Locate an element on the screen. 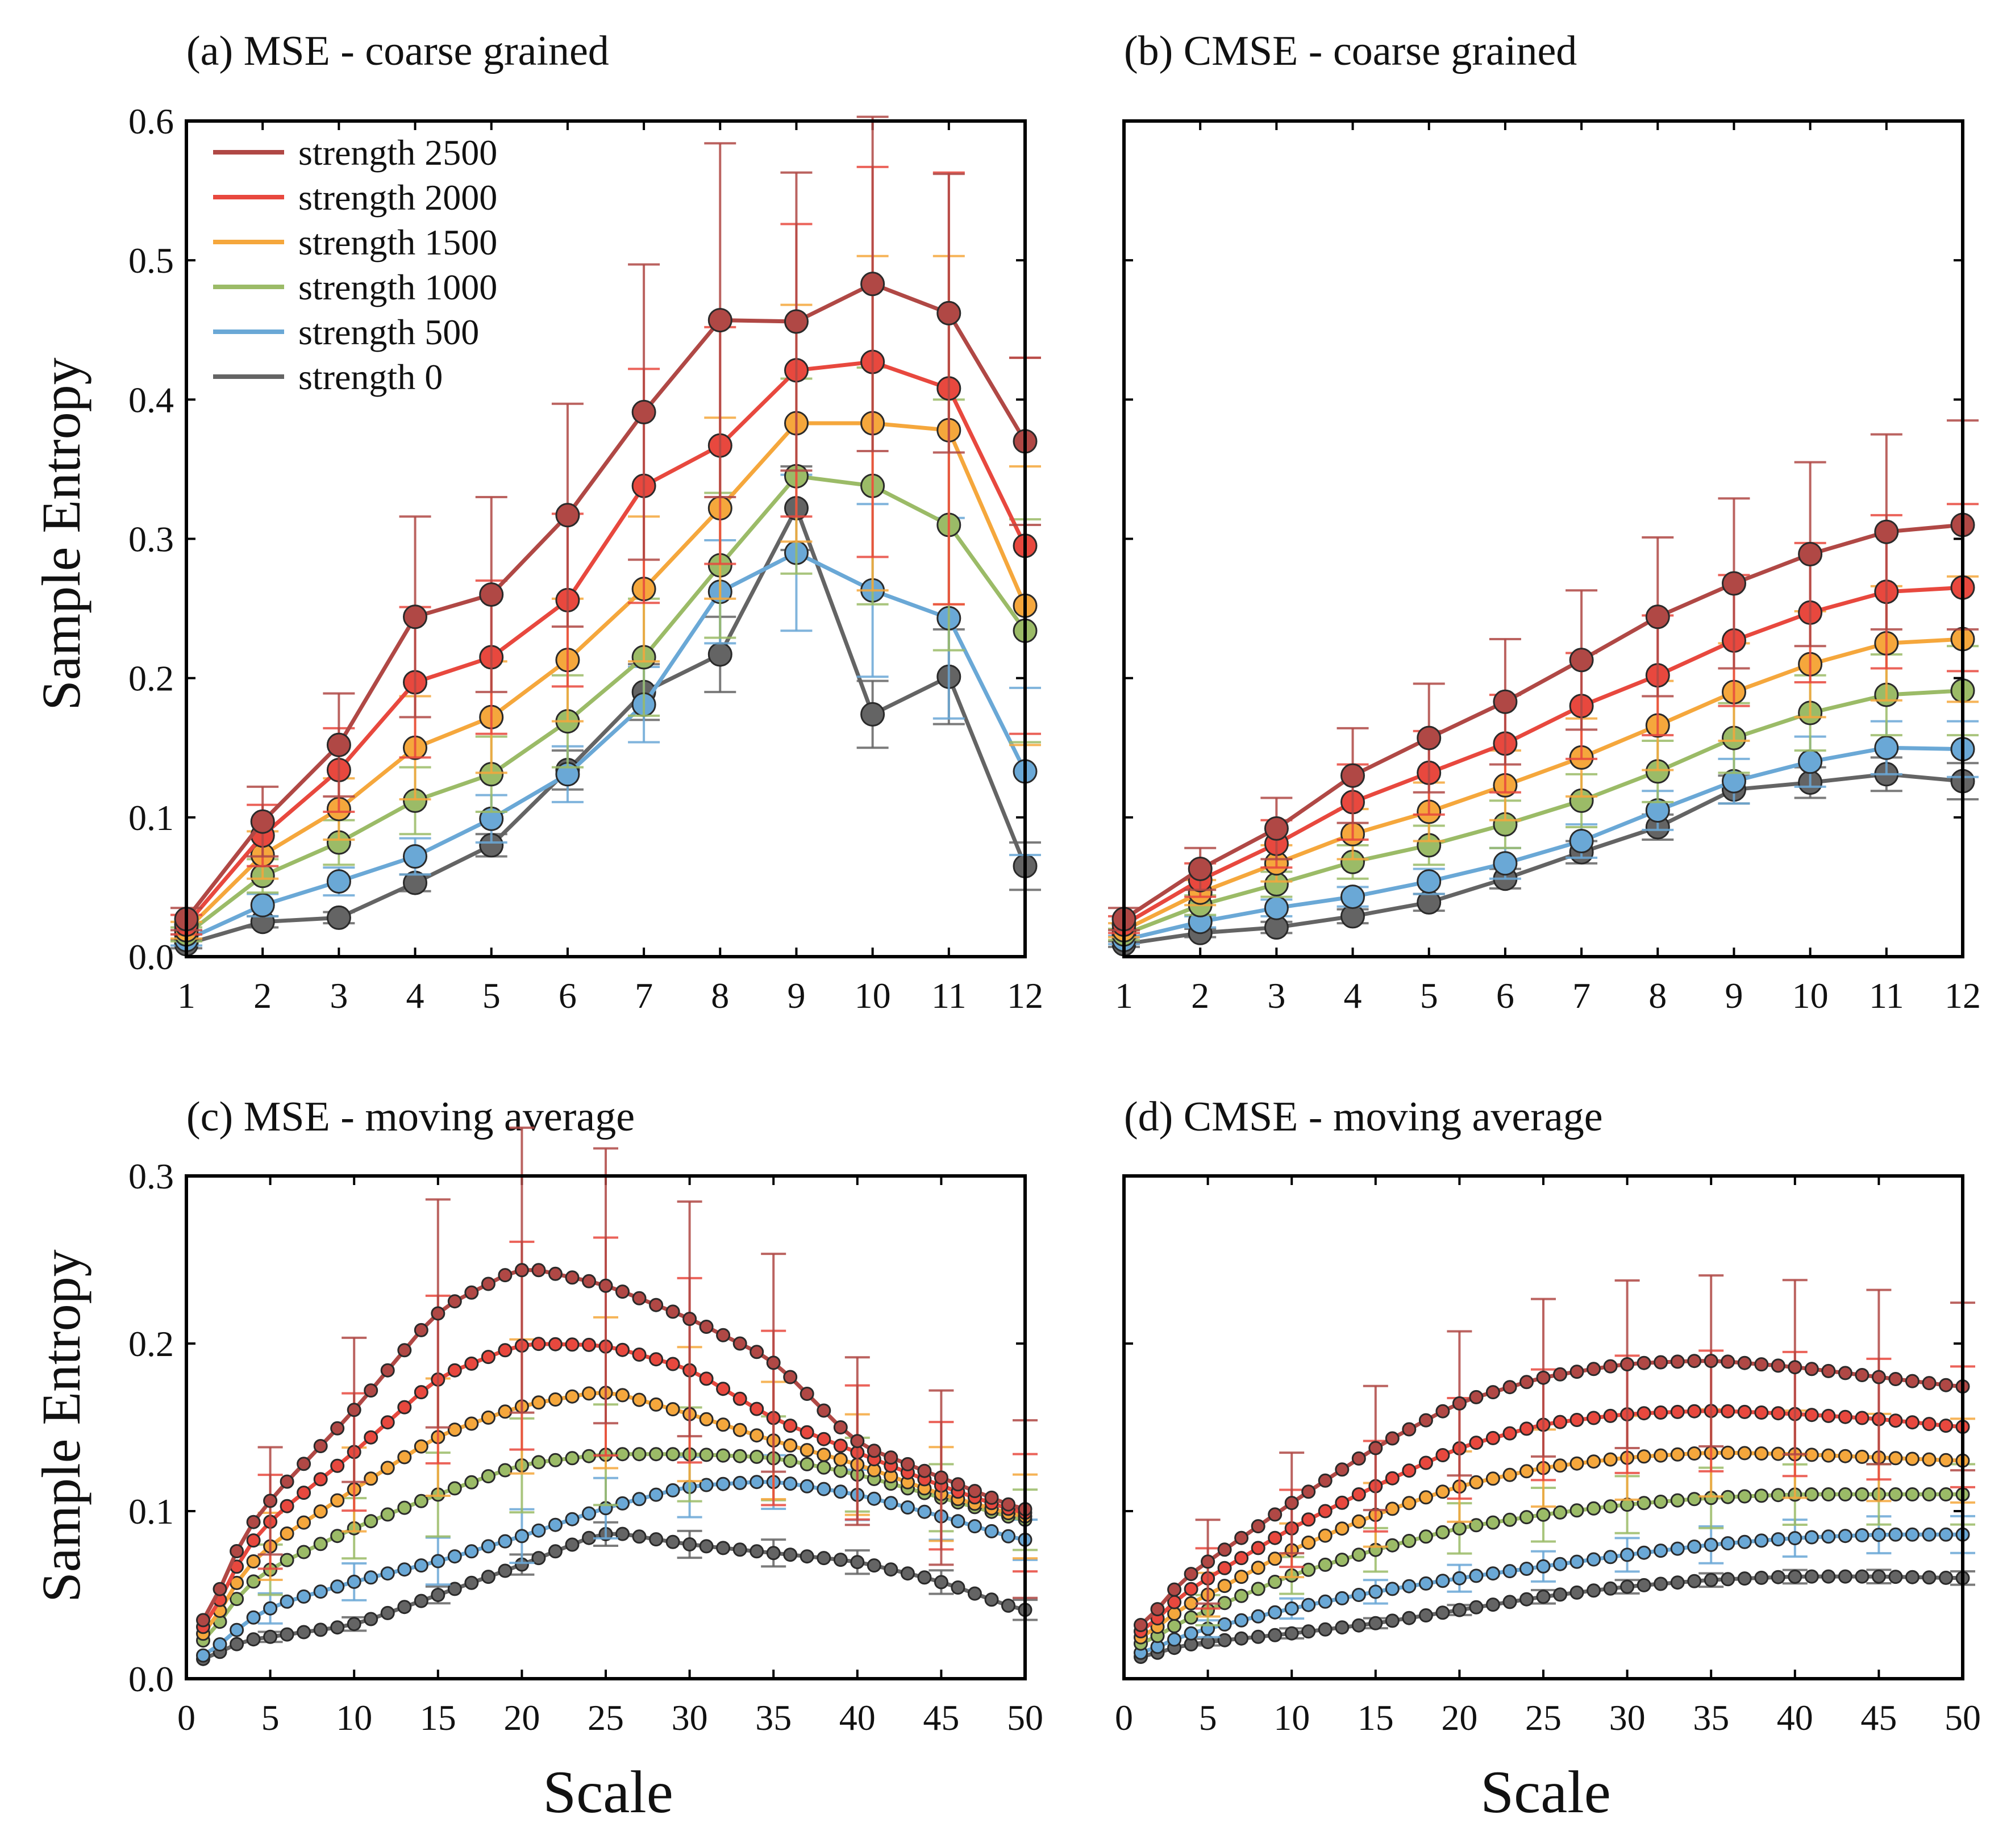  xtick-label-b-10: 10 is located at coordinates (1810, 995).